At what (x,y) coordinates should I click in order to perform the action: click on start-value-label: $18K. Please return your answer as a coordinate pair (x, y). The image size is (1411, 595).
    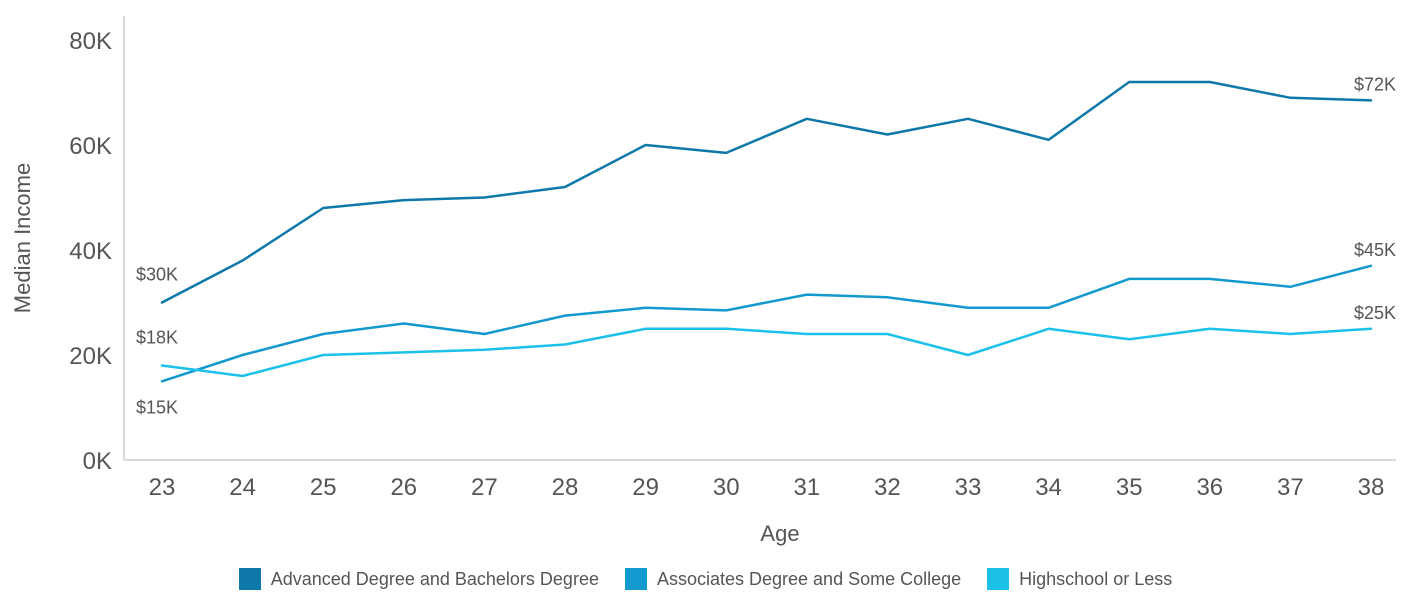
    Looking at the image, I should click on (157, 338).